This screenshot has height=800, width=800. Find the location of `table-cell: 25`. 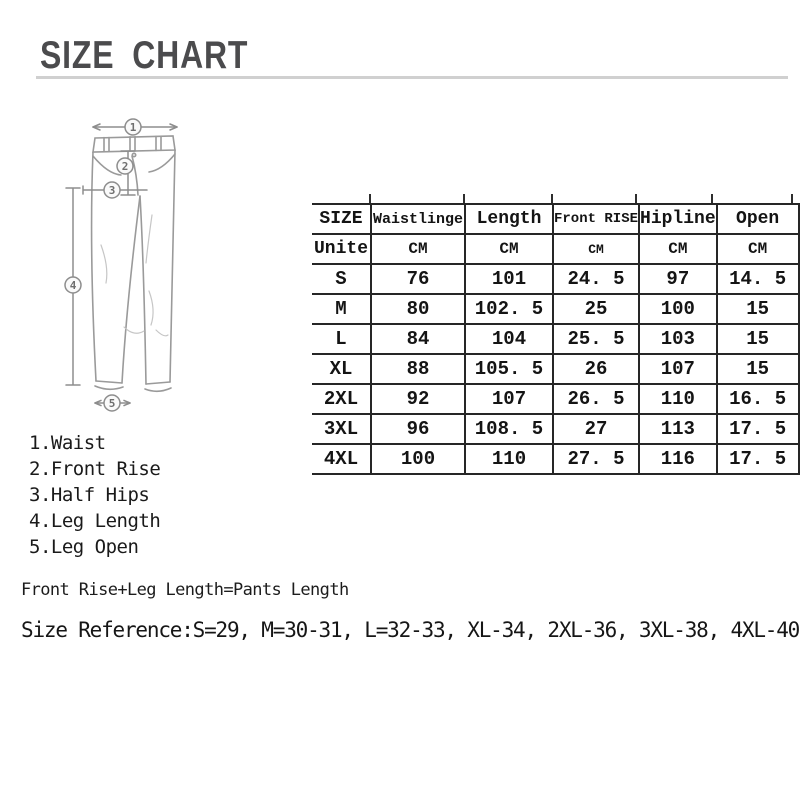

table-cell: 25 is located at coordinates (596, 309).